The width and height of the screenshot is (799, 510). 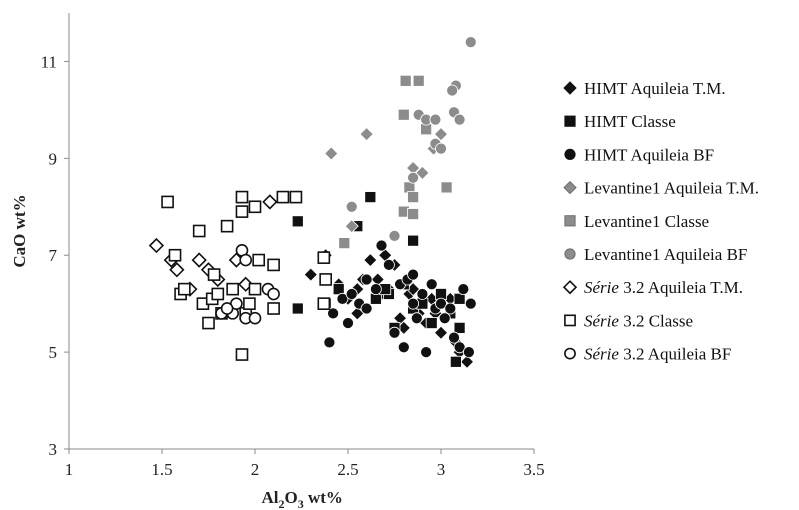 I want to click on x-tick-label: 1, so click(x=69, y=469).